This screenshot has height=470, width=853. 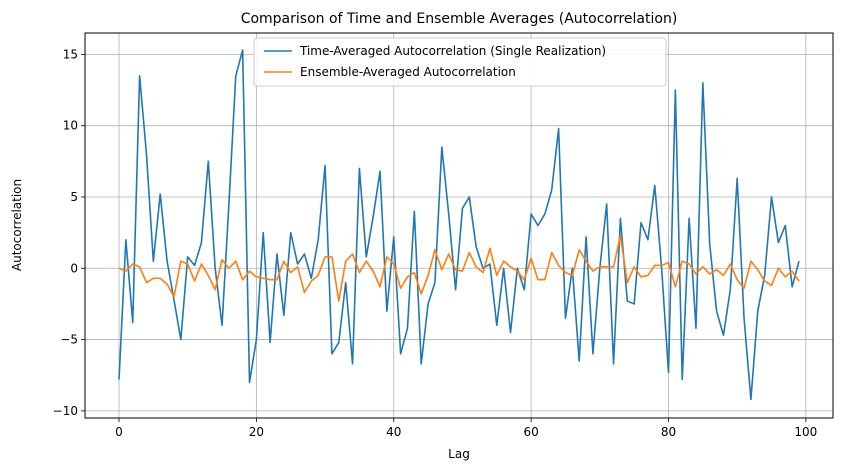 I want to click on x-tick-label: 0, so click(x=119, y=432).